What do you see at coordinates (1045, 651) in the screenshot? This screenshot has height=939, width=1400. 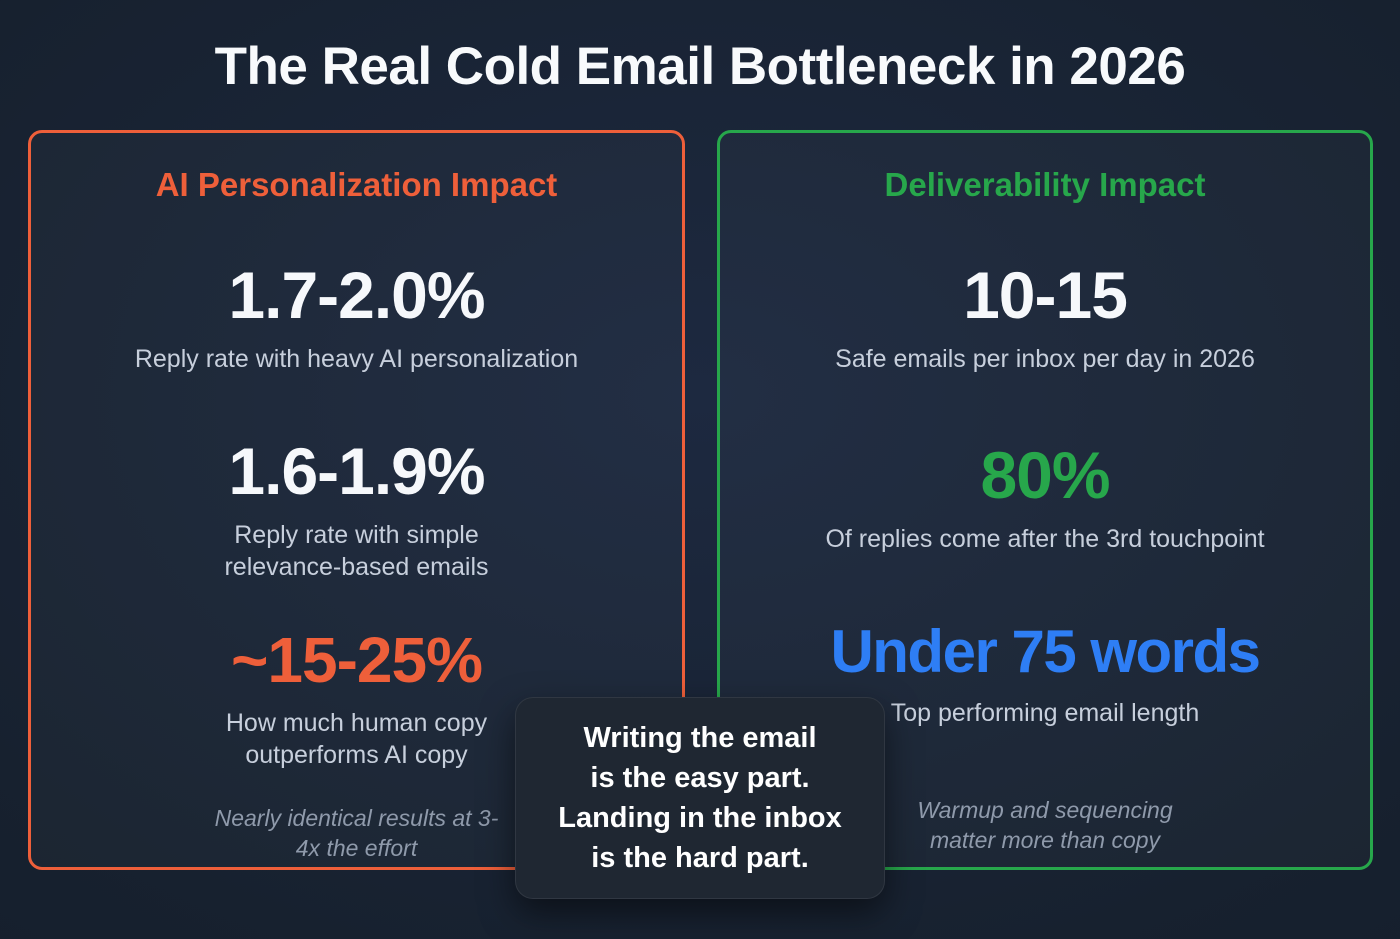 I see `stat-value: Under 75 words` at bounding box center [1045, 651].